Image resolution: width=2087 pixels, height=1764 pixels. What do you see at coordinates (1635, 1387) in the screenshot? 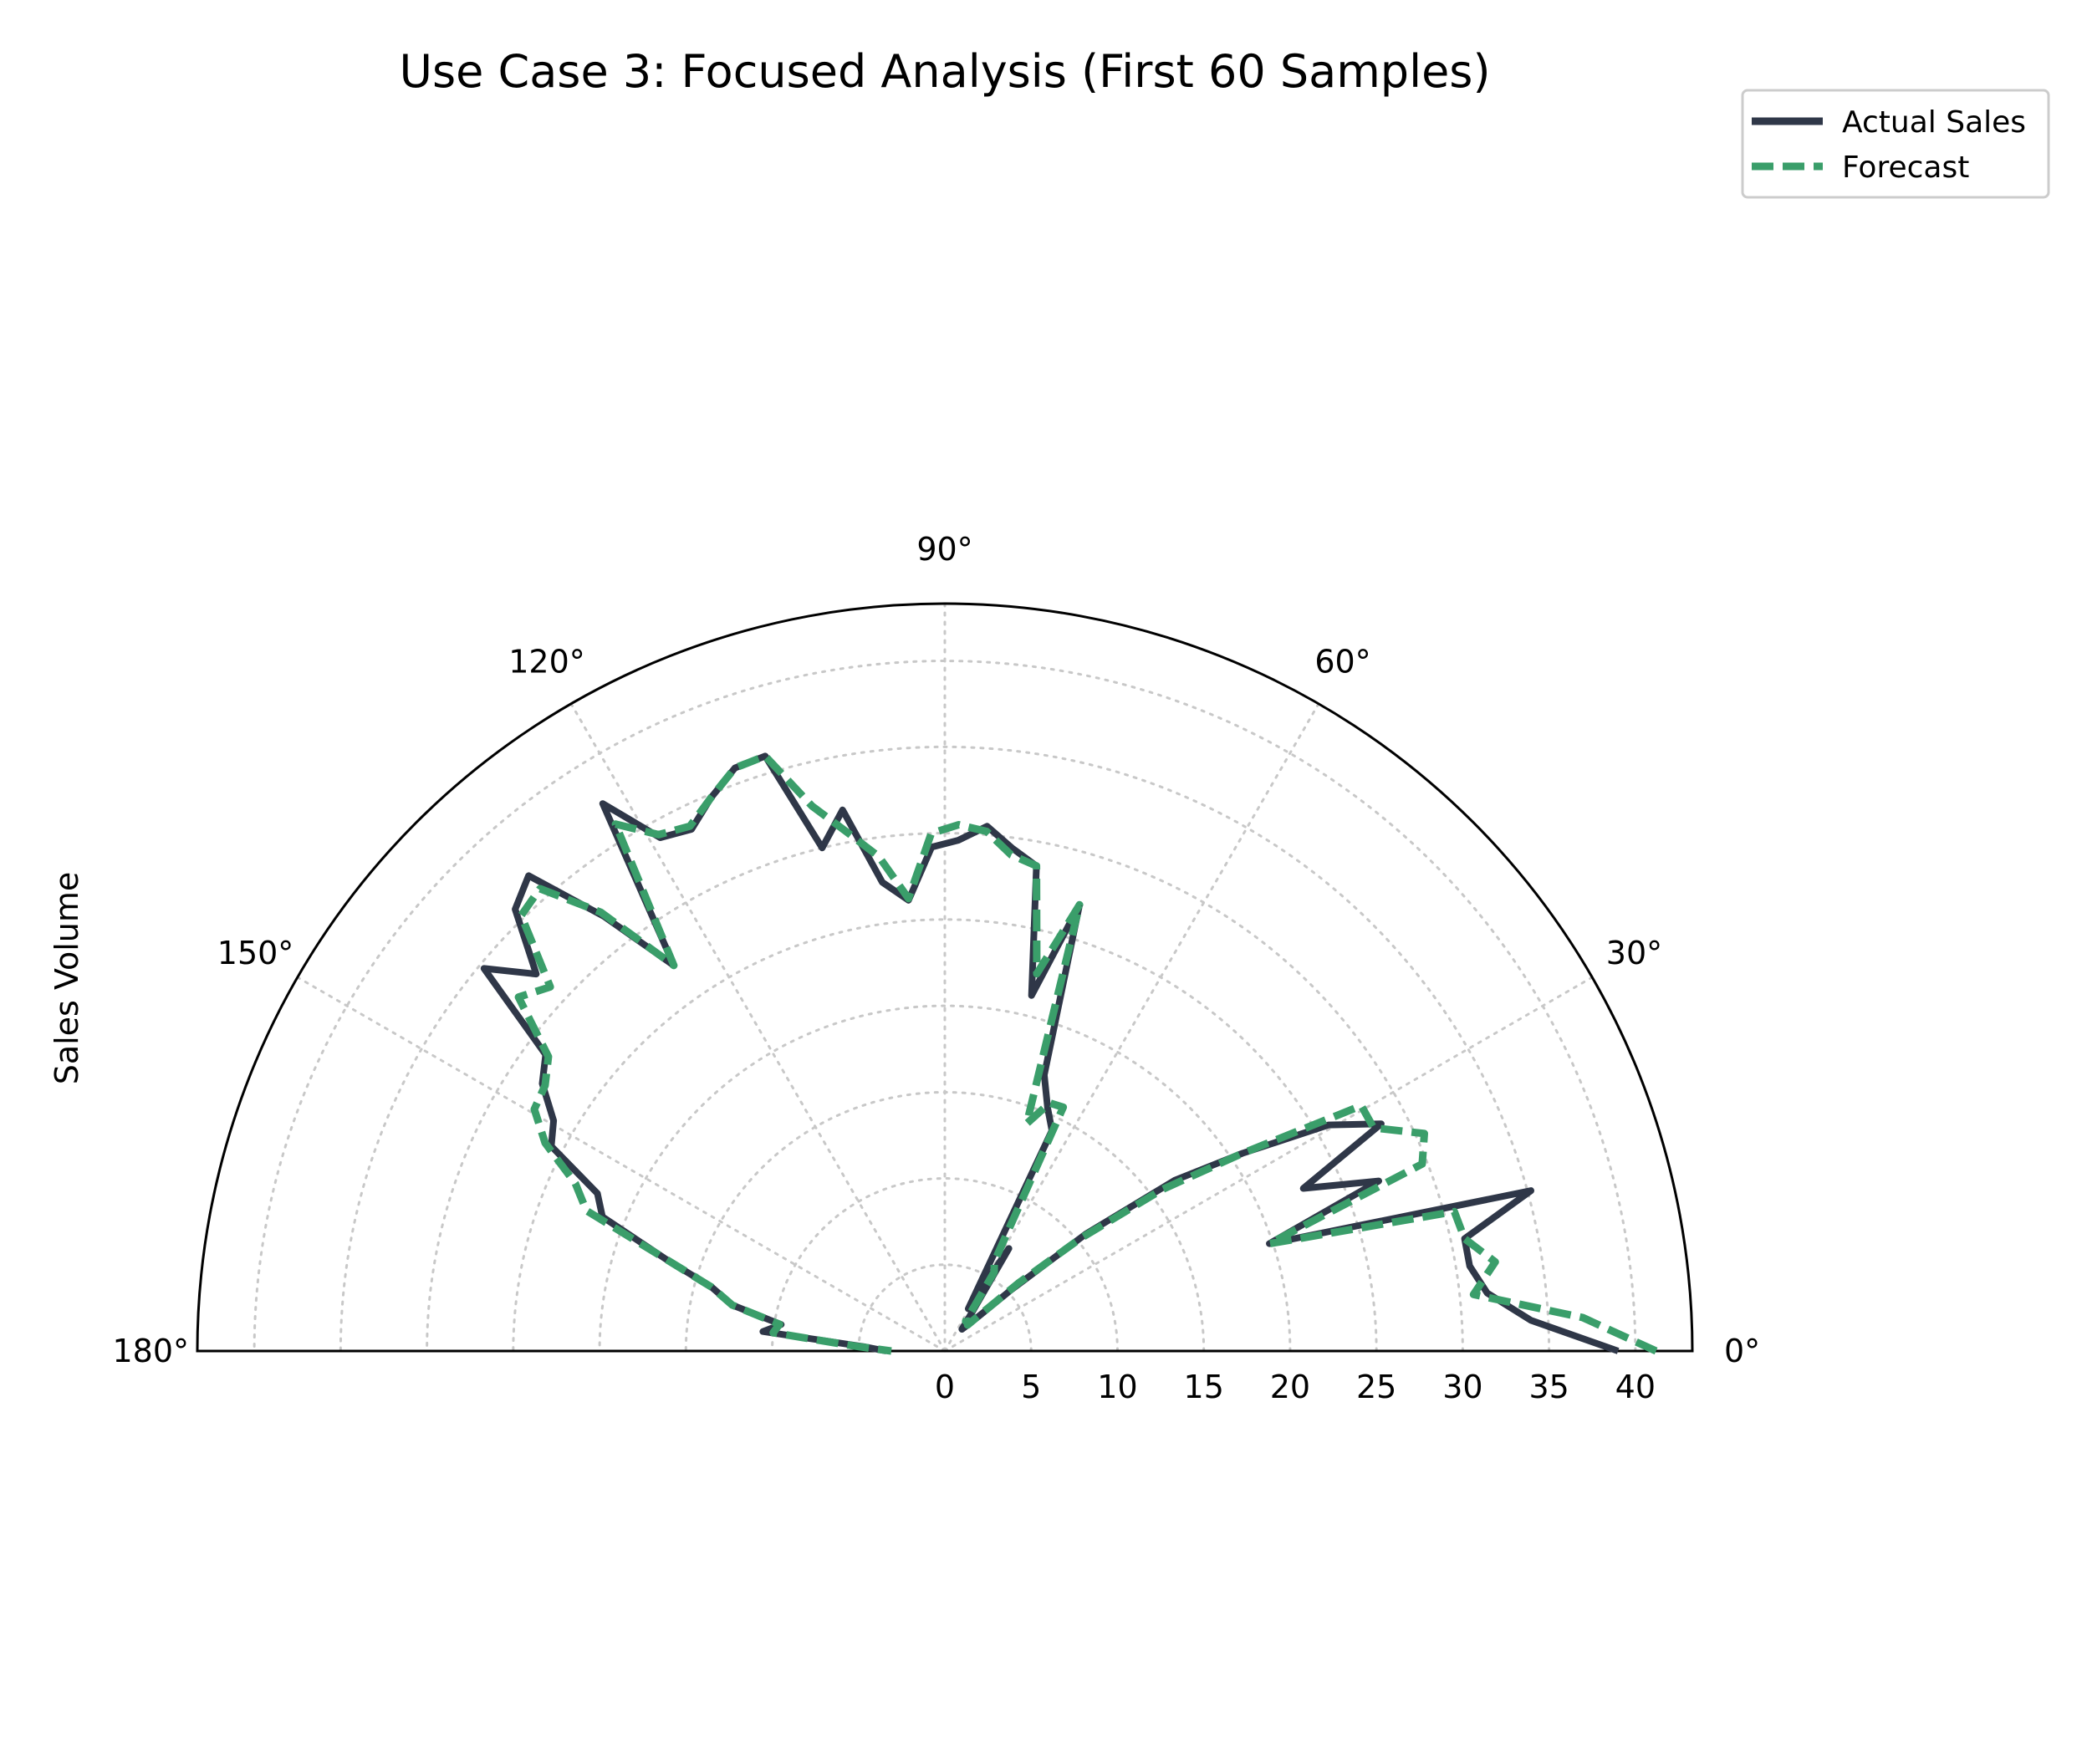
I see `r-tick-label-40: 40` at bounding box center [1635, 1387].